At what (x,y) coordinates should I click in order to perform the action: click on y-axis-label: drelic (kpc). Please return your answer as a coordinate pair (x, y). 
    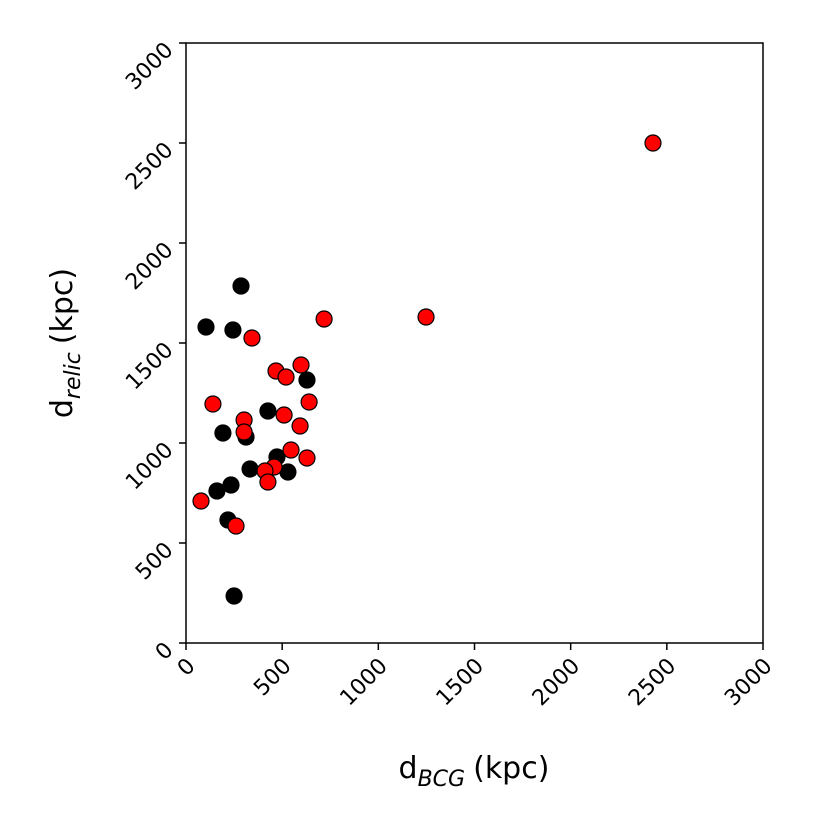
    Looking at the image, I should click on (65, 343).